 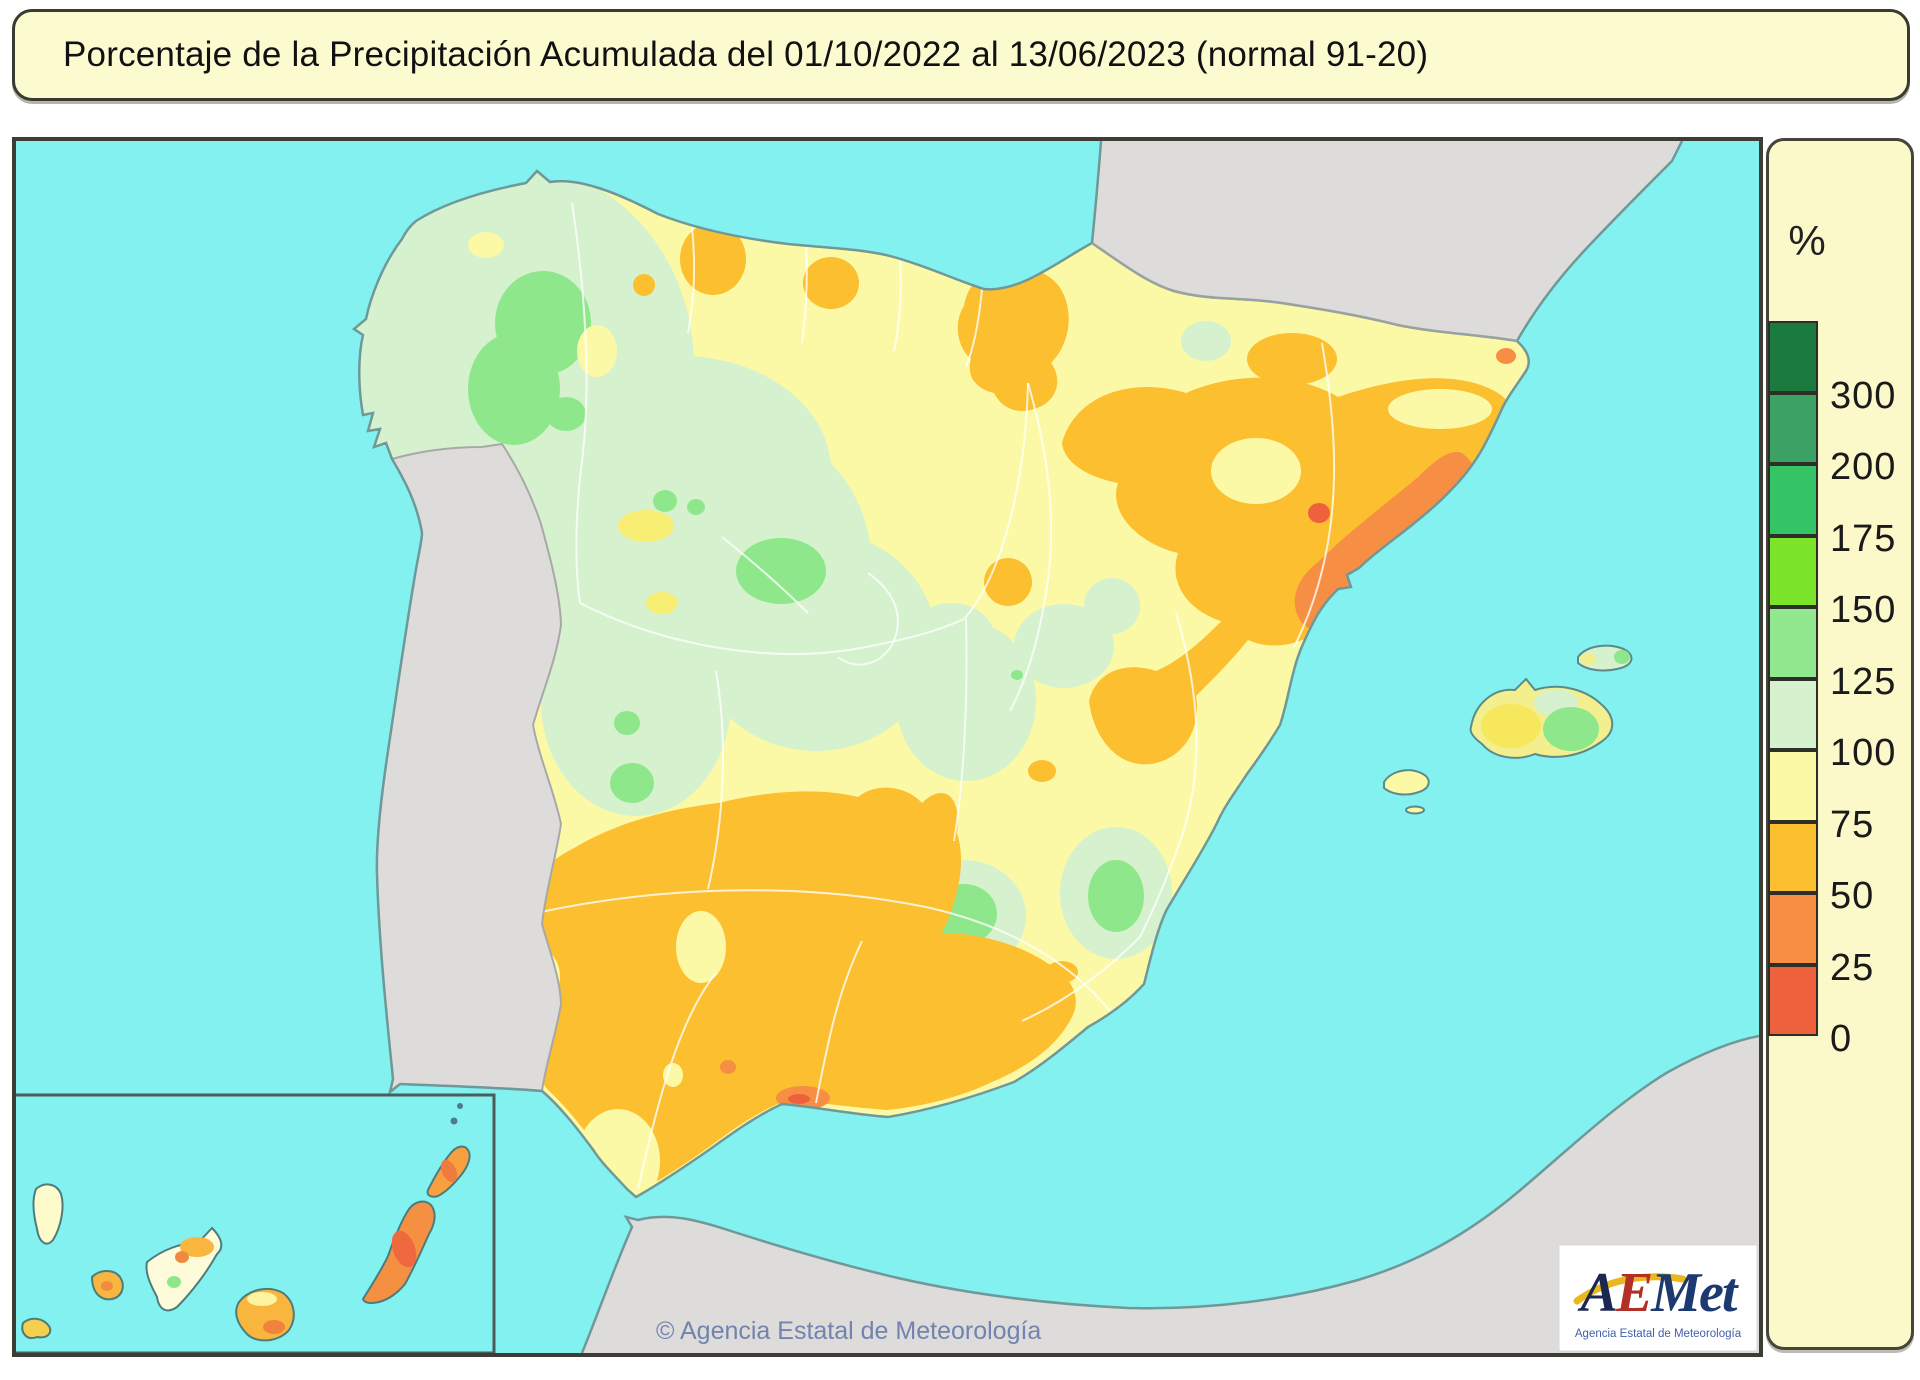 What do you see at coordinates (1630, 1289) in the screenshot?
I see `logo-swash` at bounding box center [1630, 1289].